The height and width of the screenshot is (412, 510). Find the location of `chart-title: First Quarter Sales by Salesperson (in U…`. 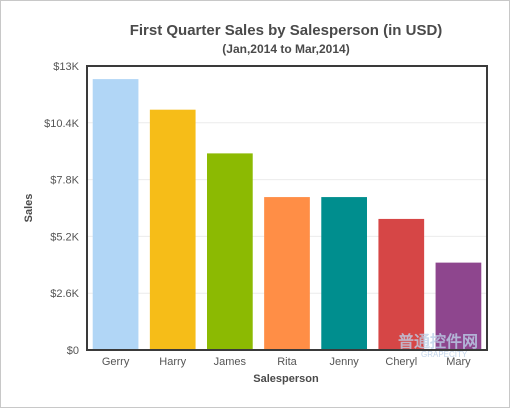

chart-title: First Quarter Sales by Salesperson (in U… is located at coordinates (286, 30).